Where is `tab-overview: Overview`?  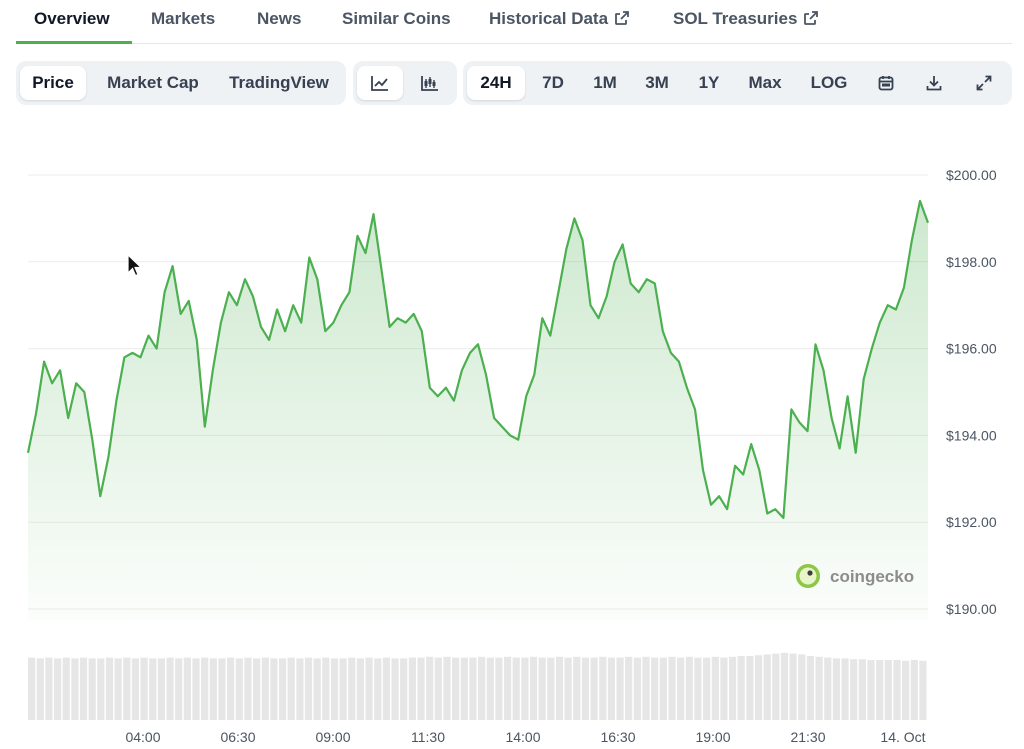
tab-overview: Overview is located at coordinates (72, 18).